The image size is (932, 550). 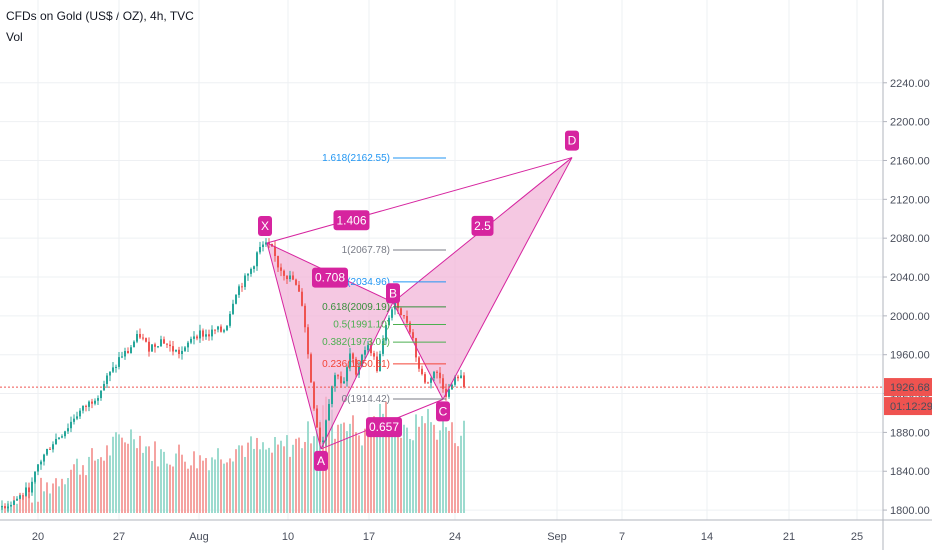 What do you see at coordinates (366, 250) in the screenshot?
I see `fib-level-label: 1(2067.78)` at bounding box center [366, 250].